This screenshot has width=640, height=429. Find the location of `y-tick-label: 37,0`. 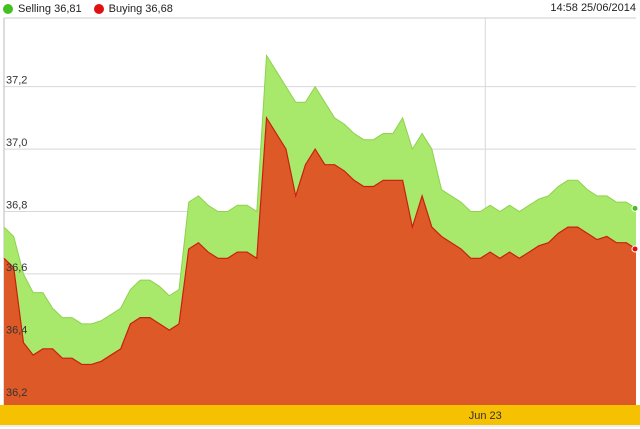

y-tick-label: 37,0 is located at coordinates (16, 143).